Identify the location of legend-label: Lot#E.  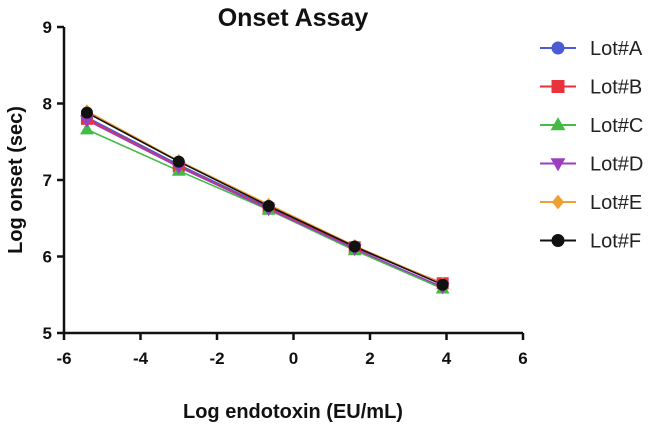
(616, 203).